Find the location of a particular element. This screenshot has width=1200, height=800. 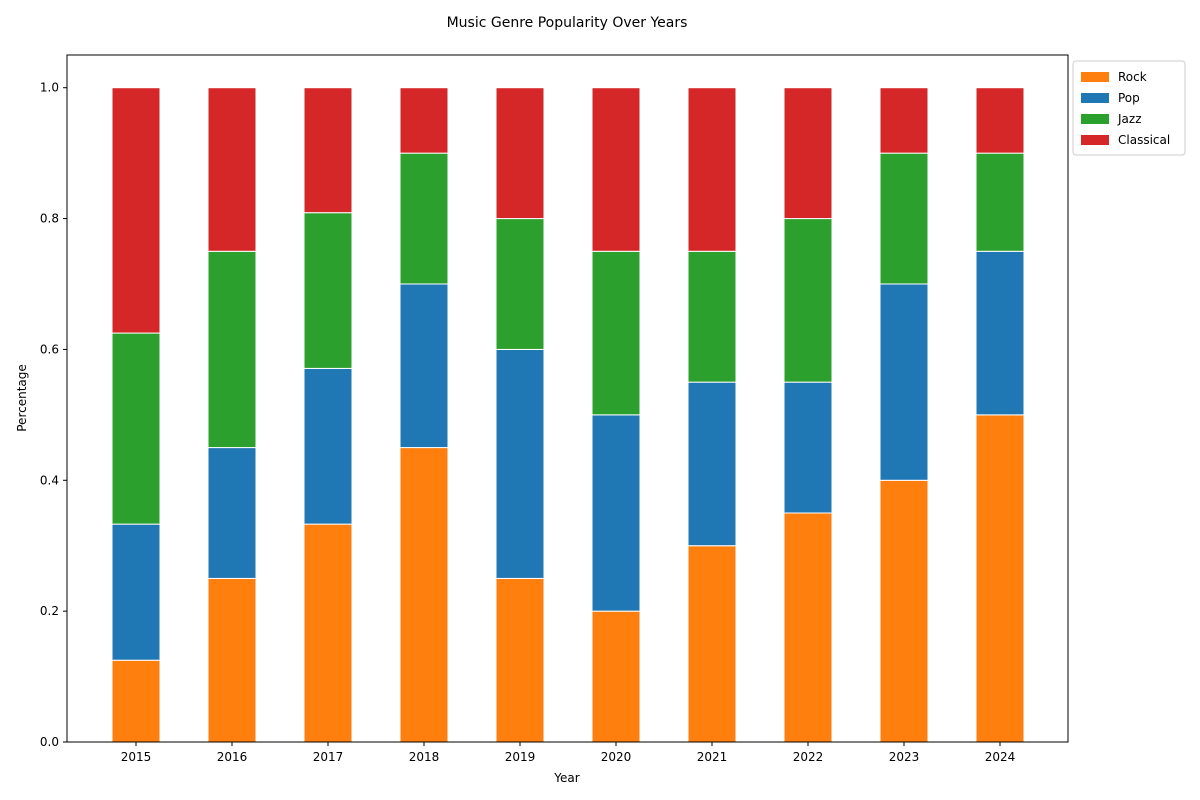

bar-jazz-2017 is located at coordinates (328, 290).